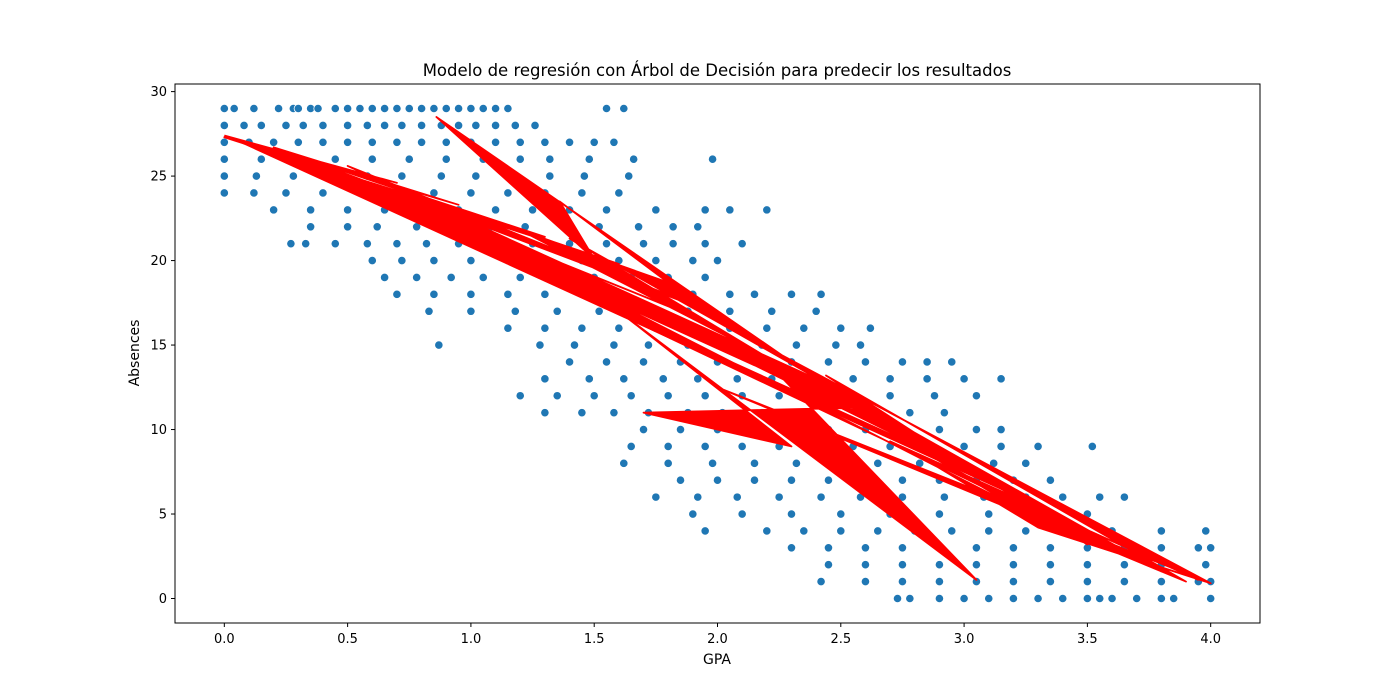  I want to click on x-tick-label: 1.0, so click(471, 639).